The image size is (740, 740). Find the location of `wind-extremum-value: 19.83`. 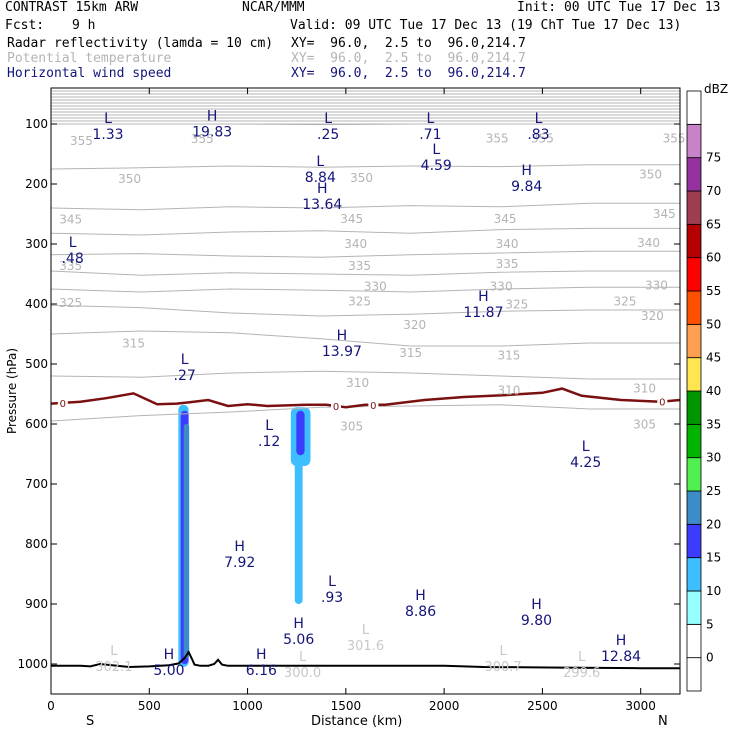

wind-extremum-value: 19.83 is located at coordinates (212, 132).